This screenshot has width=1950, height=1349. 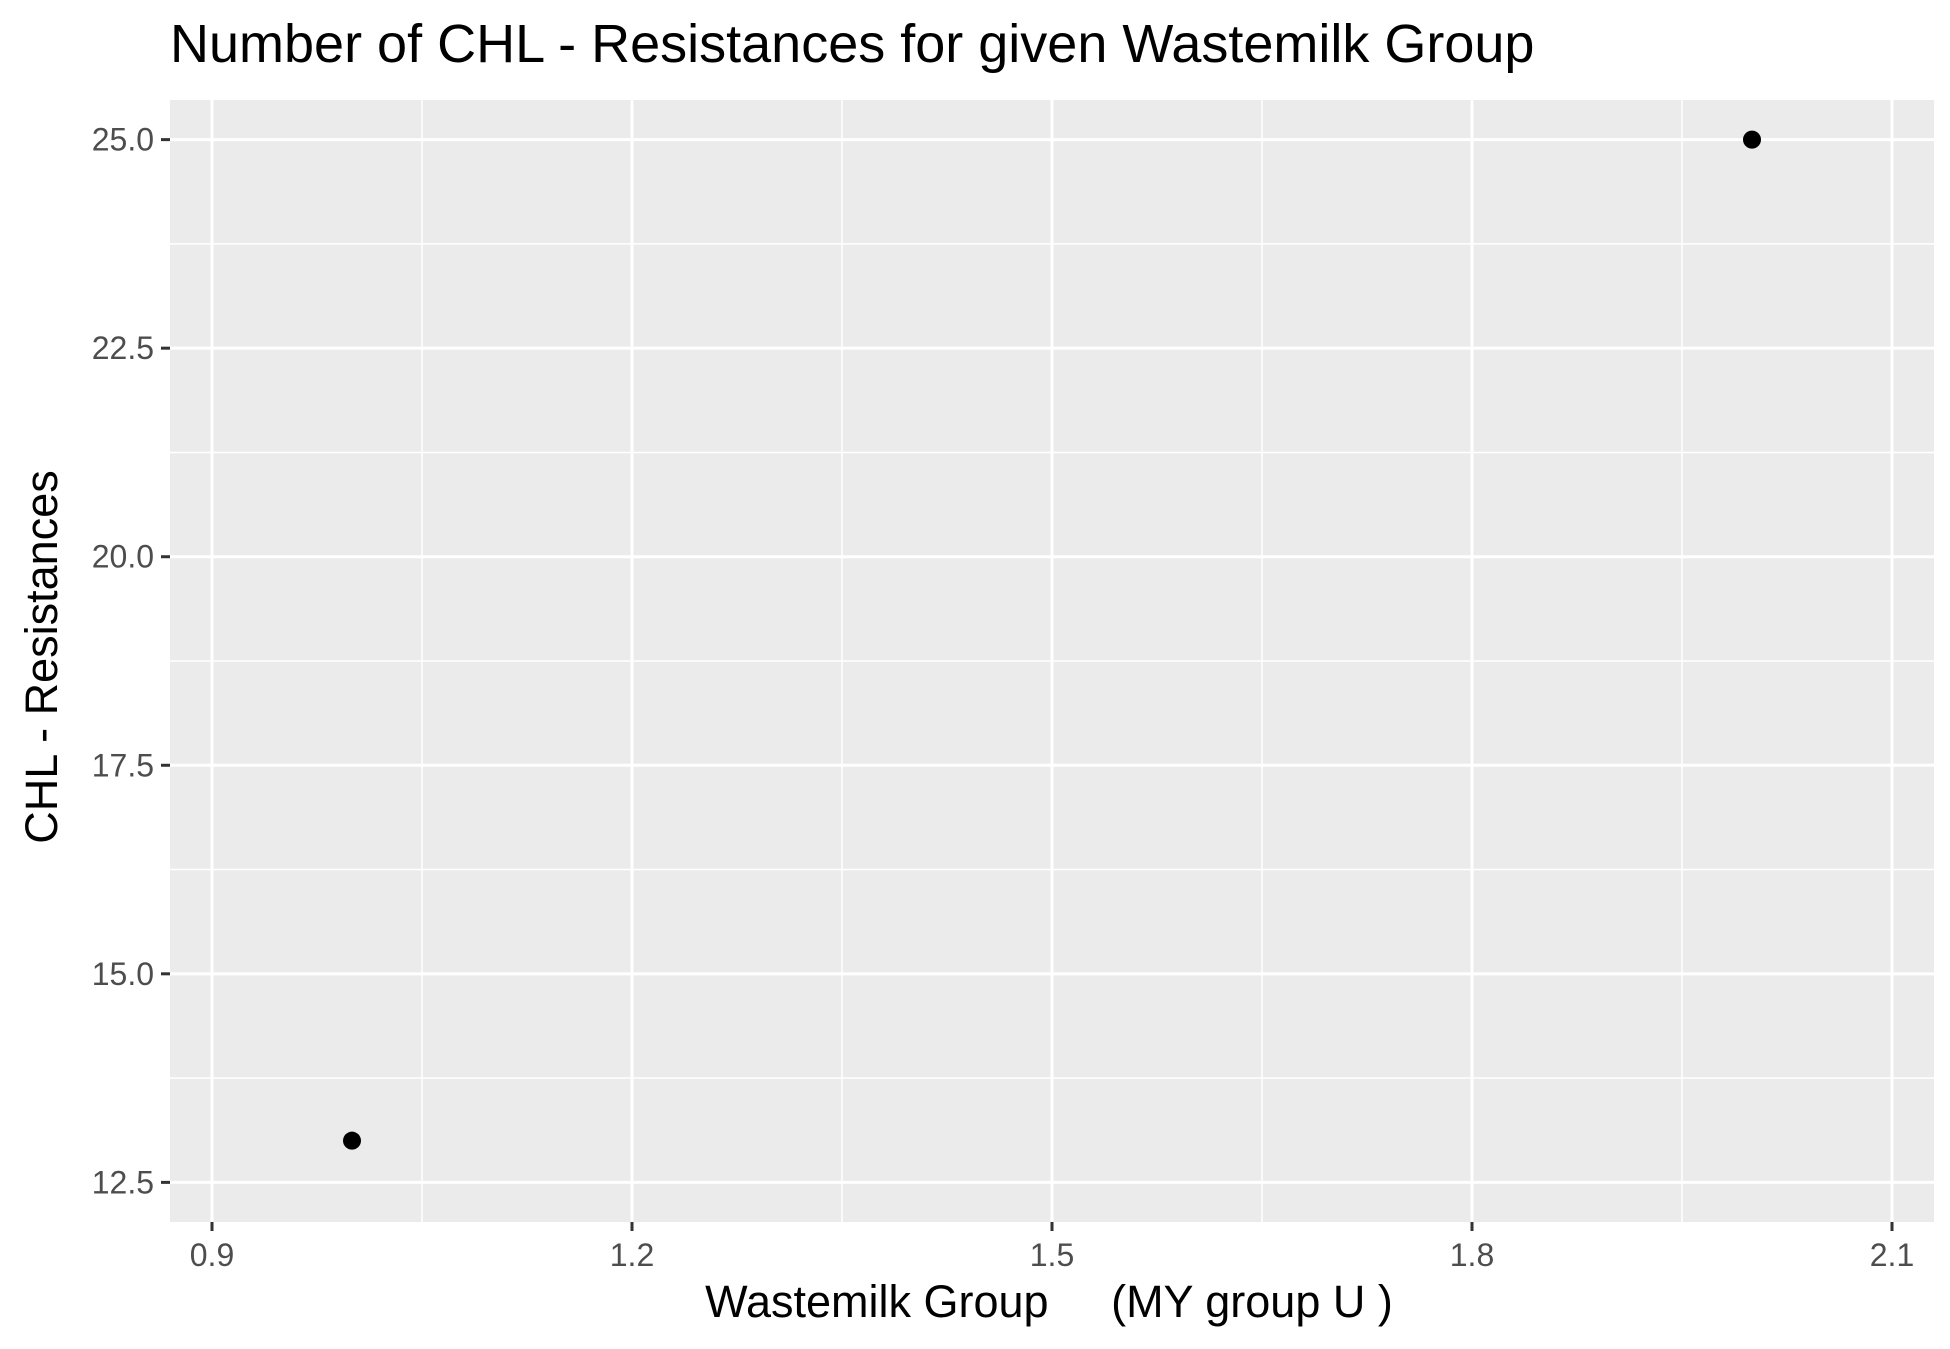 I want to click on y-tick-label: 15.0, so click(x=123, y=974).